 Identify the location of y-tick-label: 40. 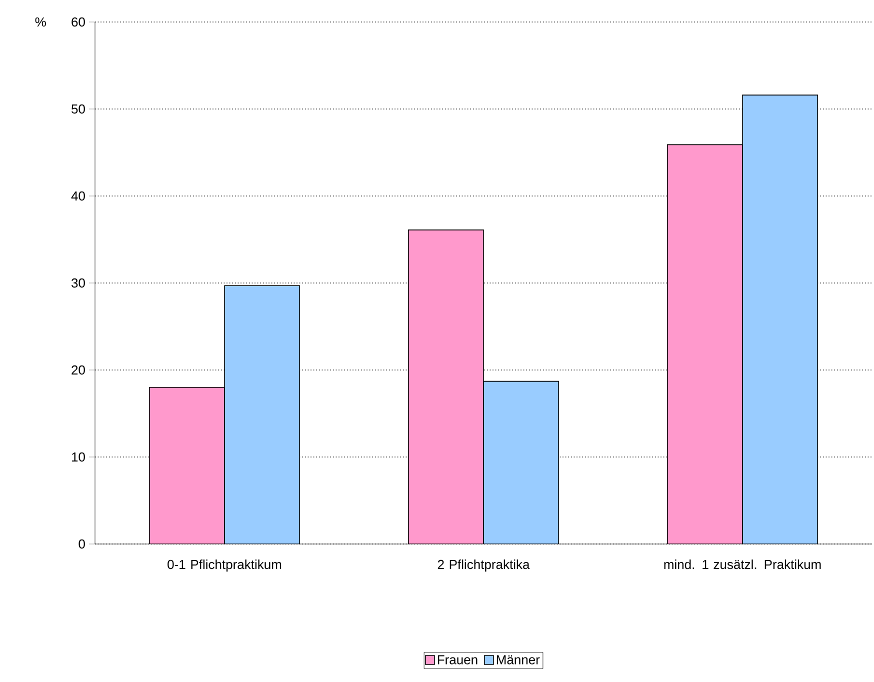
(78, 196).